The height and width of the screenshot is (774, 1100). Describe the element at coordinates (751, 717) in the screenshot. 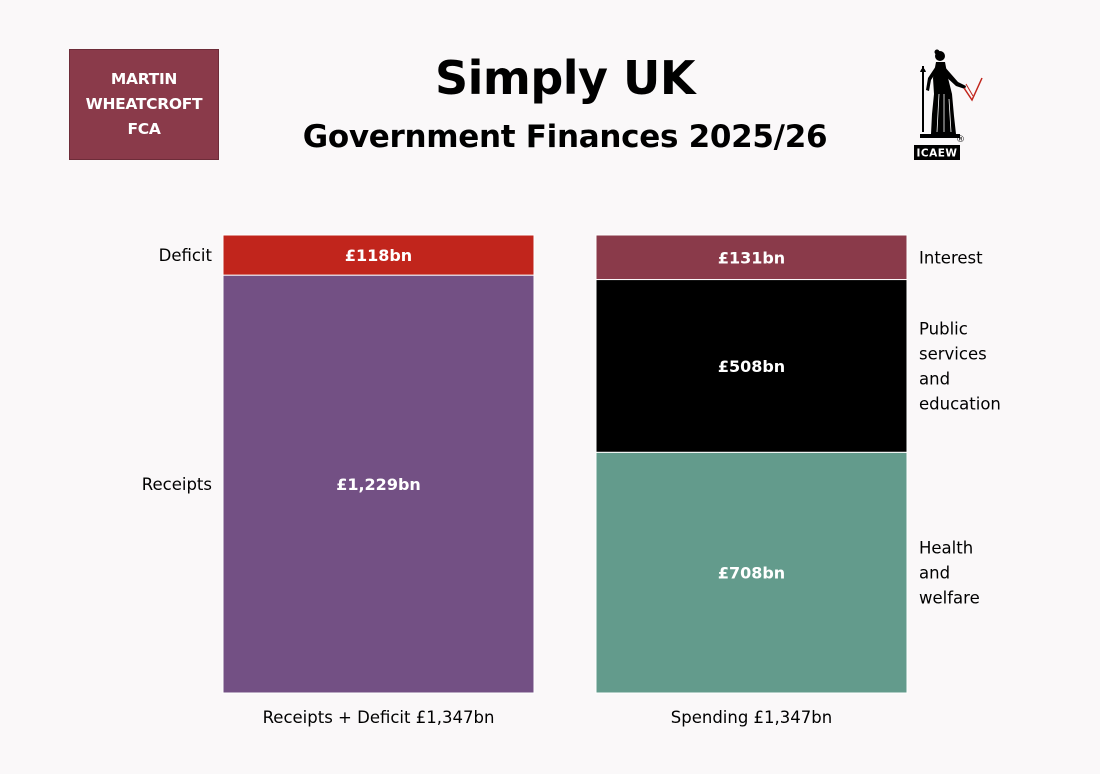

I see `column-label-2: Spending £1,347bn` at that location.